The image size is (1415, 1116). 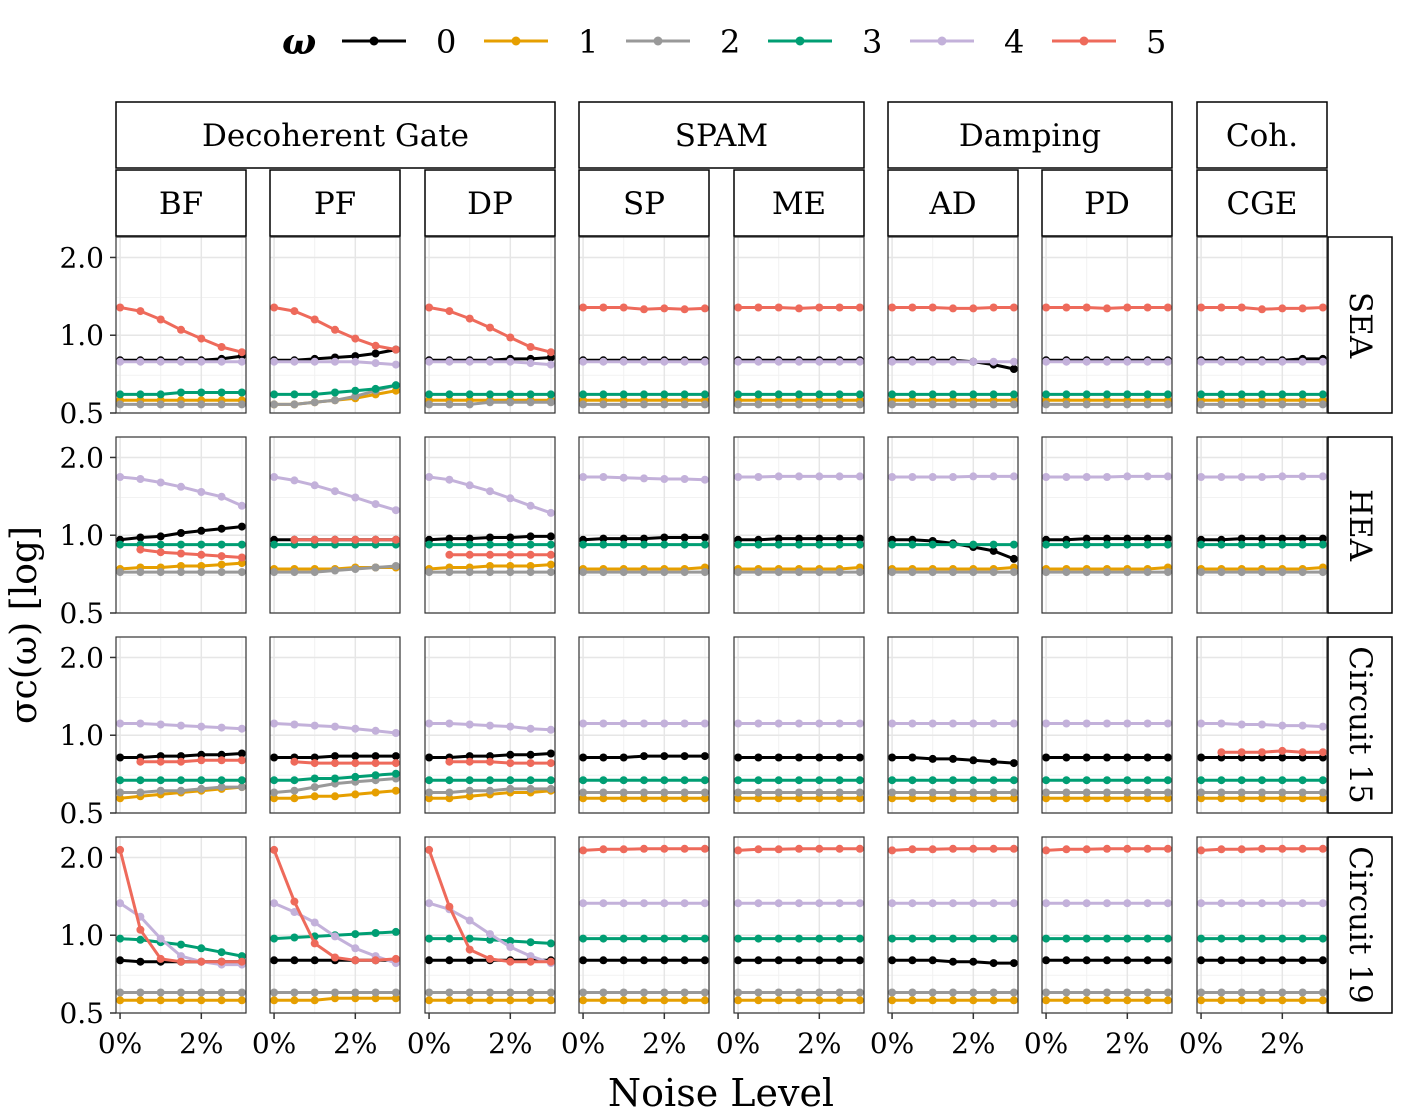 I want to click on column-strip-label: DP, so click(x=490, y=204).